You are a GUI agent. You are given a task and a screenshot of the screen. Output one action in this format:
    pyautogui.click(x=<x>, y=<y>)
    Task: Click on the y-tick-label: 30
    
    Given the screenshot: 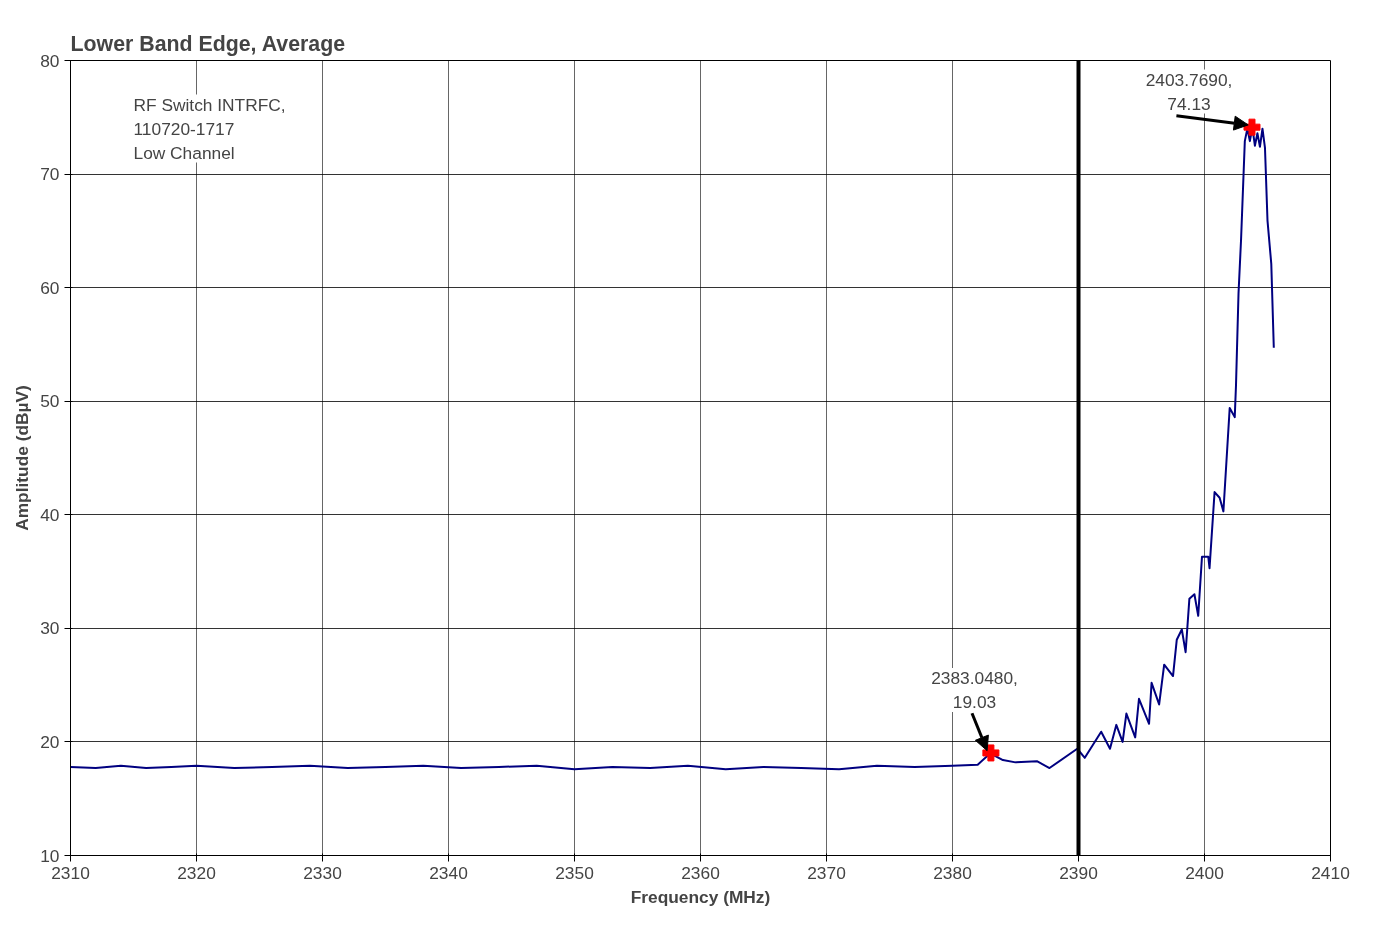 What is the action you would take?
    pyautogui.click(x=50, y=628)
    